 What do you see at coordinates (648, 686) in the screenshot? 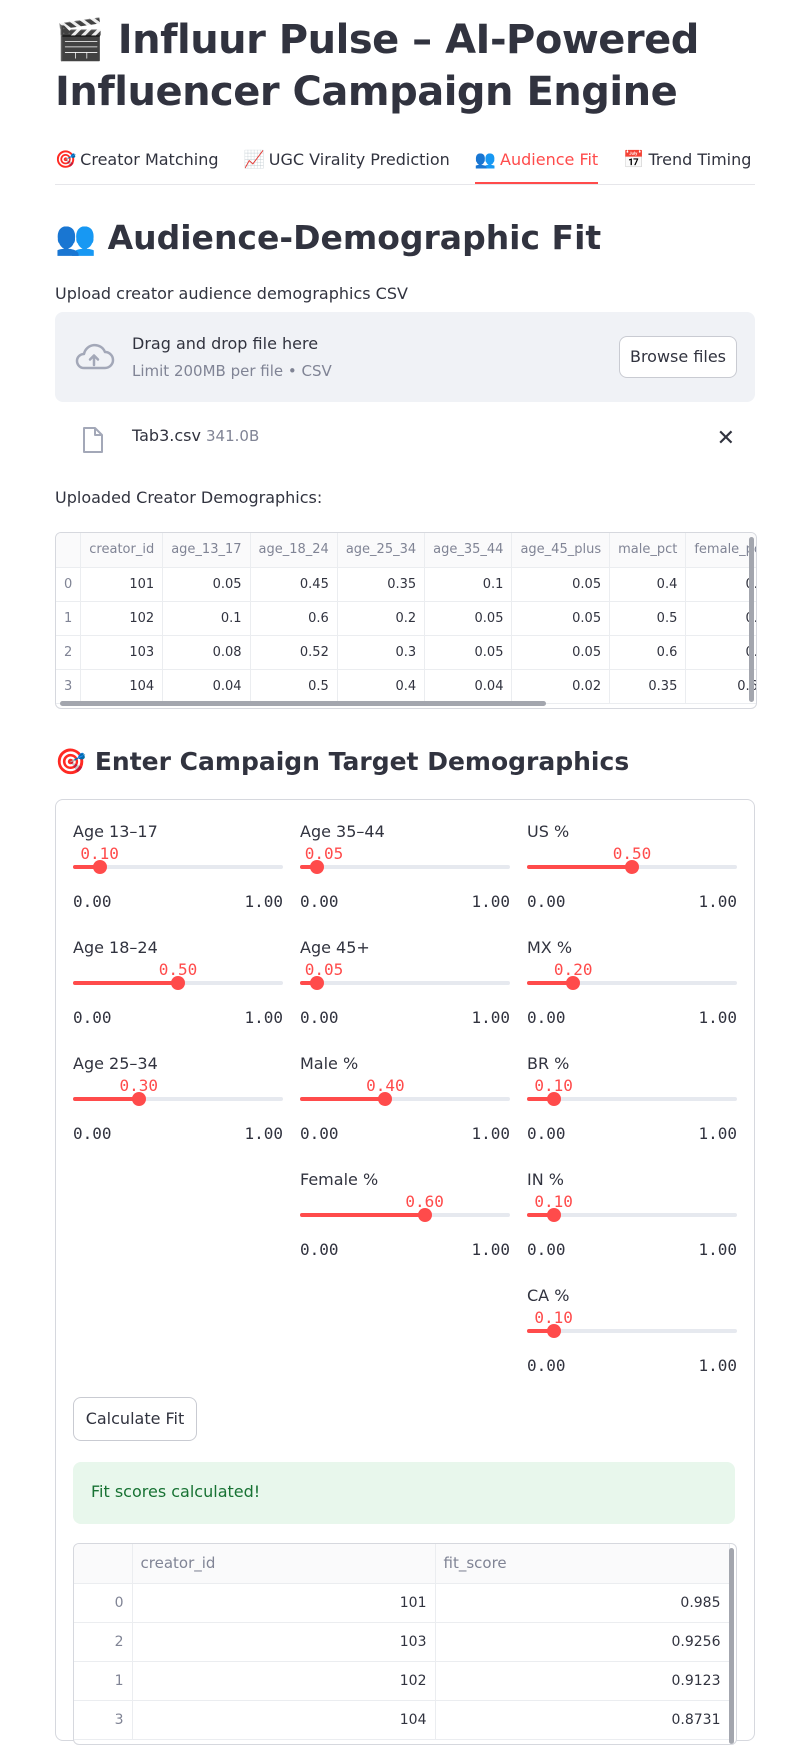
I see `cell: 0.35` at bounding box center [648, 686].